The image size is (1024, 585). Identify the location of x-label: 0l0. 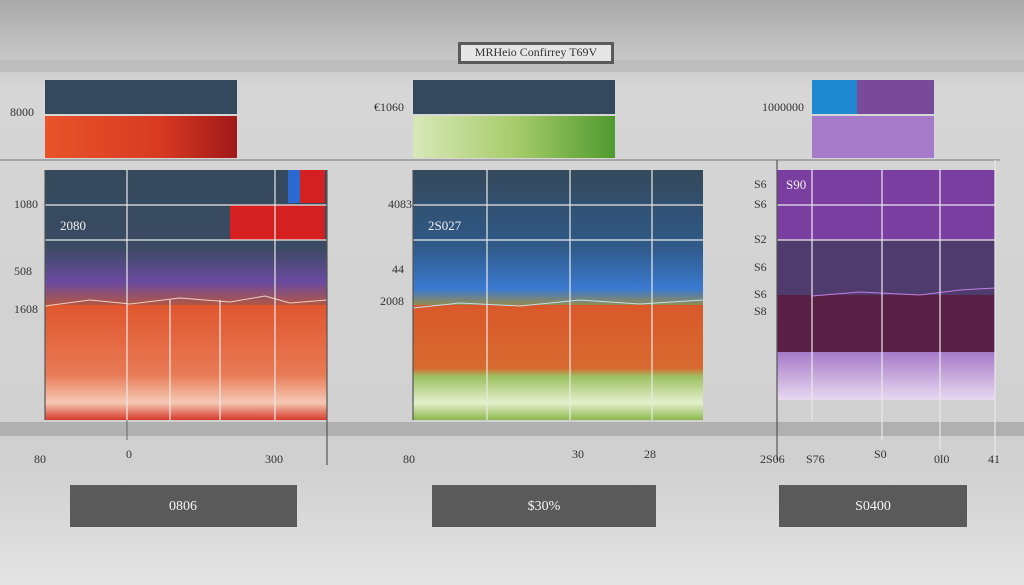
(941, 459).